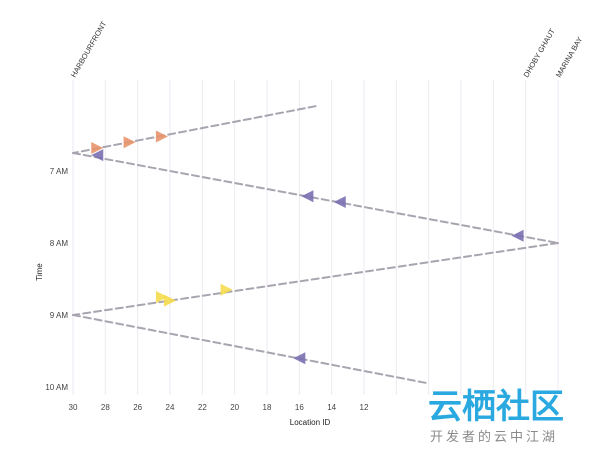  Describe the element at coordinates (89, 49) in the screenshot. I see `station-label: HARBOURFRONT` at that location.